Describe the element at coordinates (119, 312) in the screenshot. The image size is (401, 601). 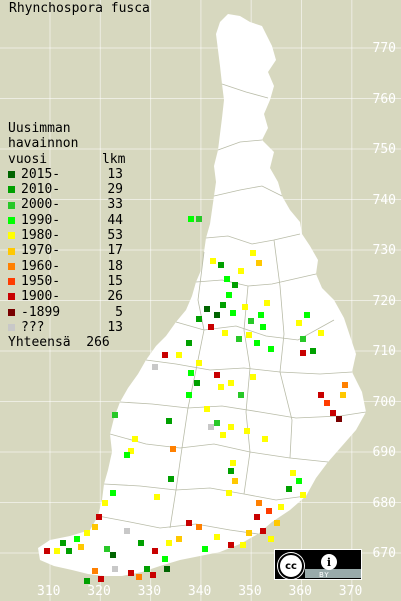
I see `legend-count-value: 5` at that location.